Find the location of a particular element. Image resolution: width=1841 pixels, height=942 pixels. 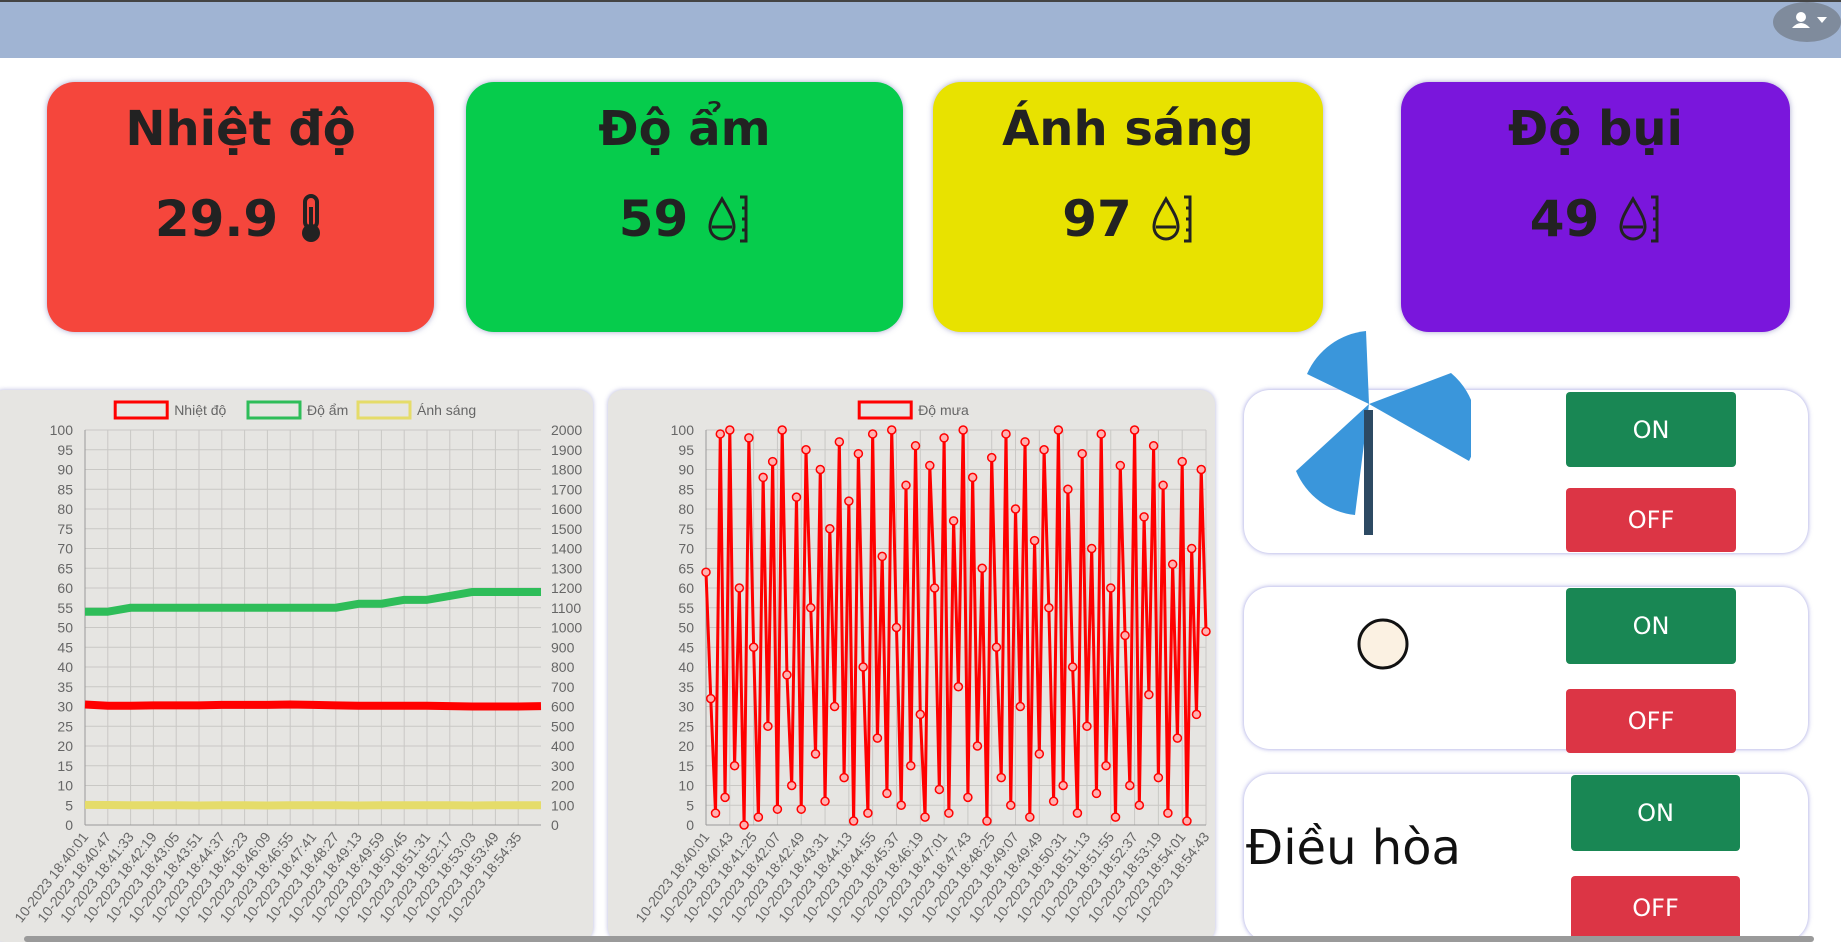

card-value: 97 is located at coordinates (1097, 219).